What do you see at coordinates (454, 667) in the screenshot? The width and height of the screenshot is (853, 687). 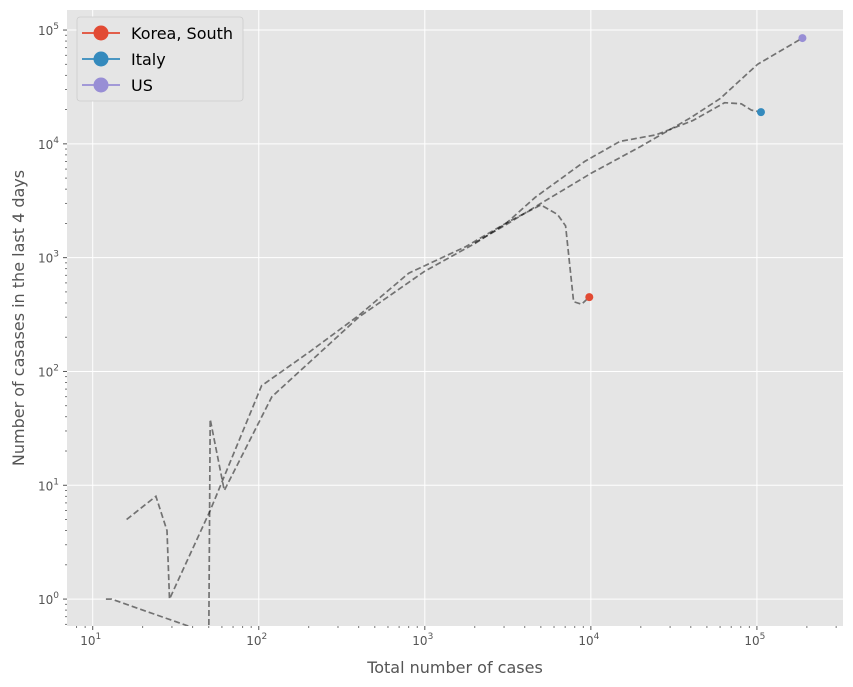 I see `x-axis-label: Total number of cases` at bounding box center [454, 667].